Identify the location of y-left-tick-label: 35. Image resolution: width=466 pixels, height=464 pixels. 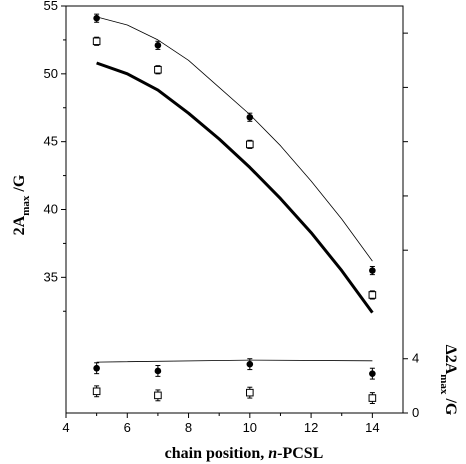
(51, 276).